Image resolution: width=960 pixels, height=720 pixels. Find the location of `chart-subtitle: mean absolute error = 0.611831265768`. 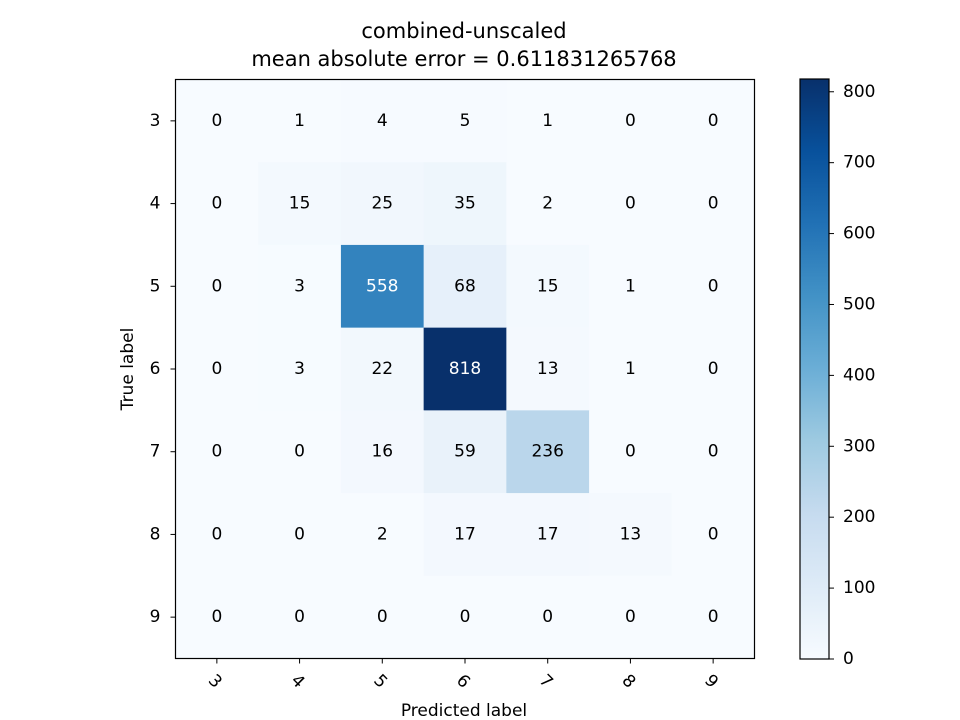

chart-subtitle: mean absolute error = 0.611831265768 is located at coordinates (463, 59).